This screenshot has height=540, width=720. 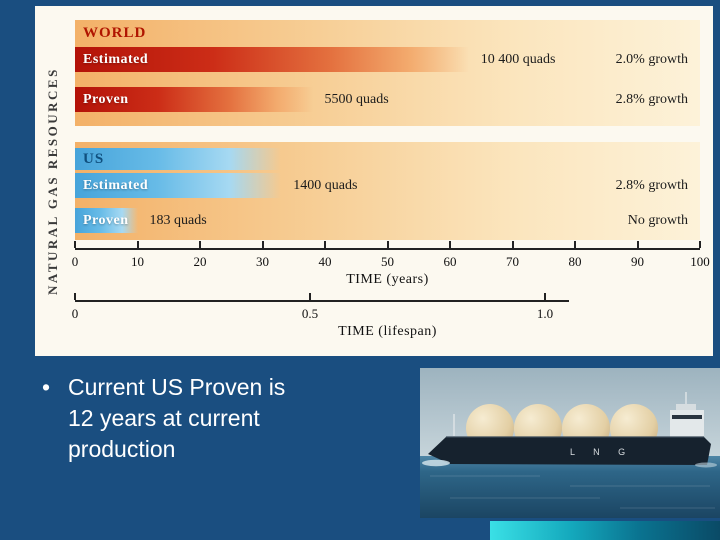 What do you see at coordinates (687, 415) in the screenshot?
I see `bridge-superstructure` at bounding box center [687, 415].